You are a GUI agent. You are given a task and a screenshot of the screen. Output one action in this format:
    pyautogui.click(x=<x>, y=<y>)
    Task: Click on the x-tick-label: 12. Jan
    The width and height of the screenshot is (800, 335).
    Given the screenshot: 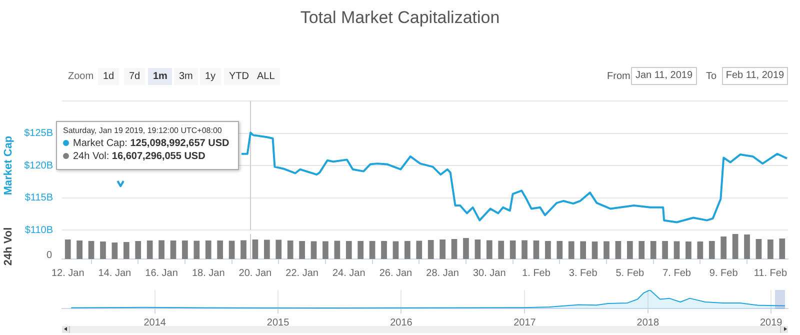 What is the action you would take?
    pyautogui.click(x=67, y=273)
    